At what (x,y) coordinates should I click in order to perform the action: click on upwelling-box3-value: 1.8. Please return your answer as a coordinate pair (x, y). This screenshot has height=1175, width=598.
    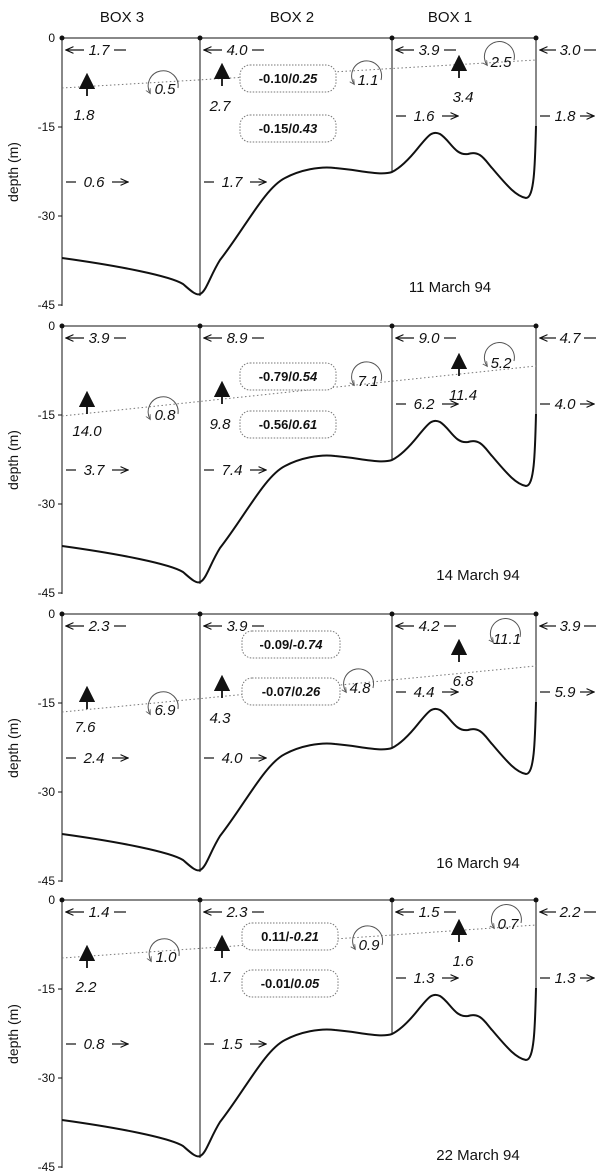
    Looking at the image, I should click on (85, 115).